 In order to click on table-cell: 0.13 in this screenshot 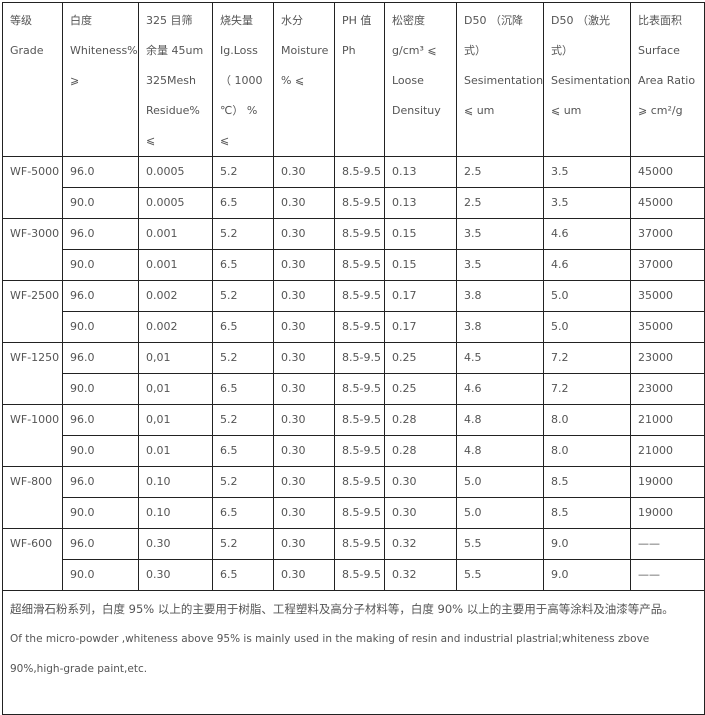, I will do `click(420, 203)`.